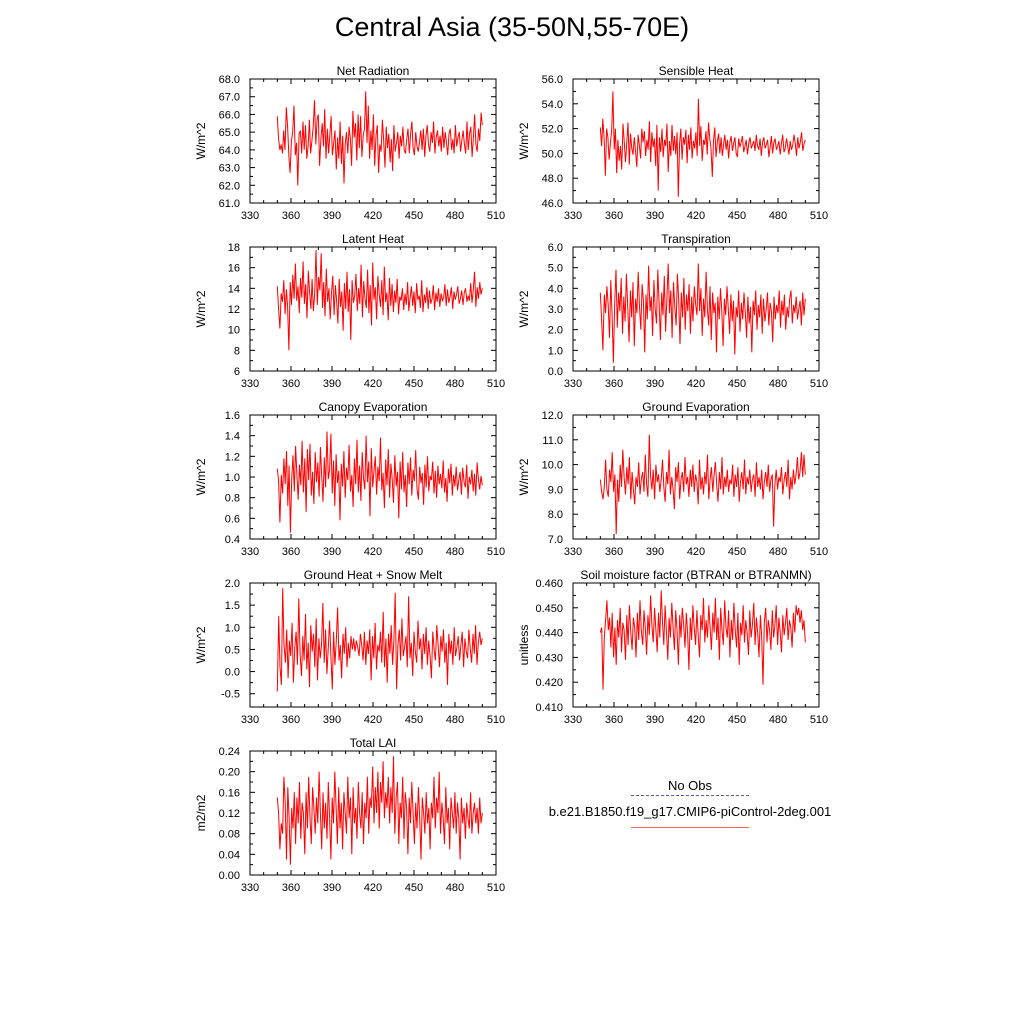 Image resolution: width=1024 pixels, height=1024 pixels. Describe the element at coordinates (690, 795) in the screenshot. I see `legend-obs-swatch` at that location.